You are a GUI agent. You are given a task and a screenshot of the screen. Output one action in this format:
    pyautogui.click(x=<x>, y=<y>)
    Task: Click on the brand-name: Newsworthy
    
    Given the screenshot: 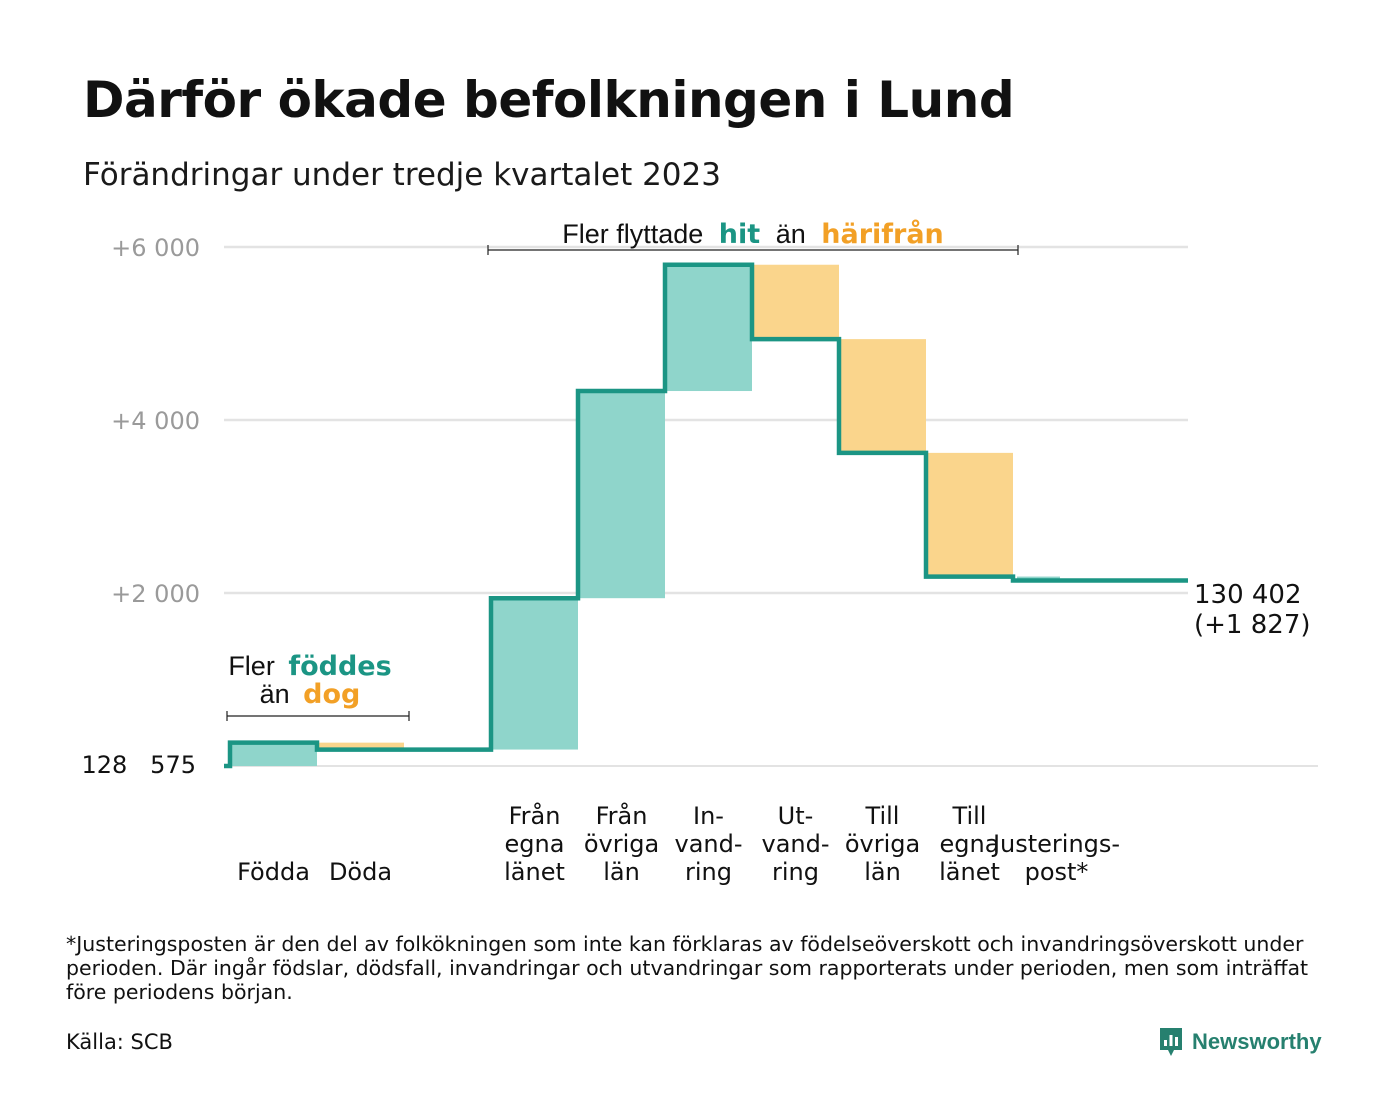 What is the action you would take?
    pyautogui.click(x=1257, y=1041)
    